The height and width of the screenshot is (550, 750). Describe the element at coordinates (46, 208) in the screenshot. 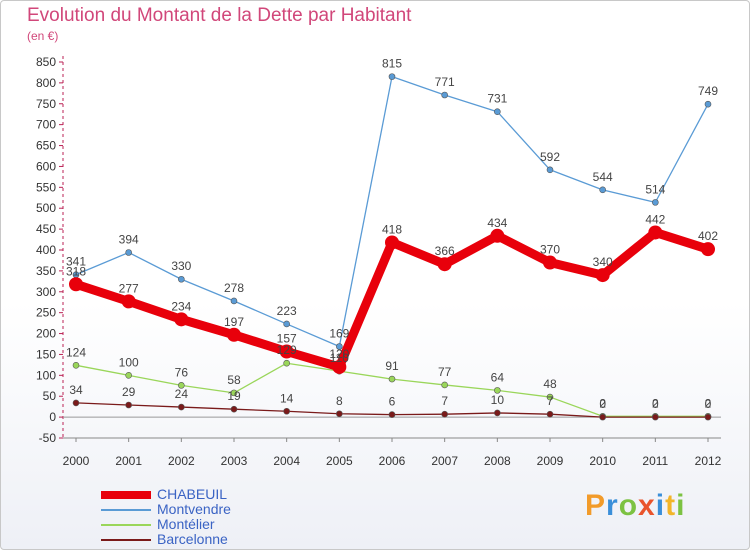

I see `y-tick-label: 500` at that location.